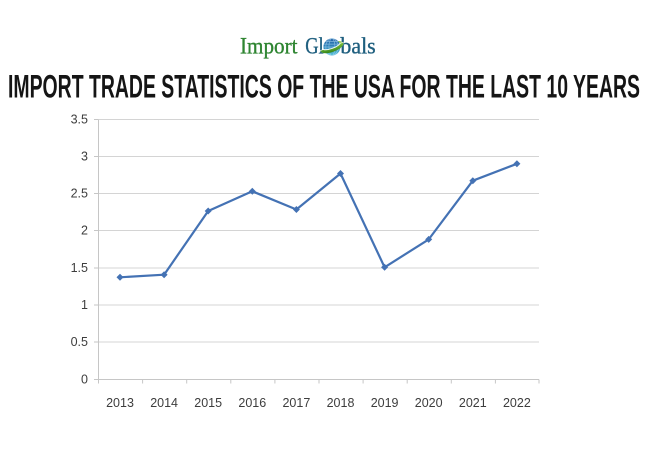  Describe the element at coordinates (84, 157) in the screenshot. I see `svg-text: 3` at that location.